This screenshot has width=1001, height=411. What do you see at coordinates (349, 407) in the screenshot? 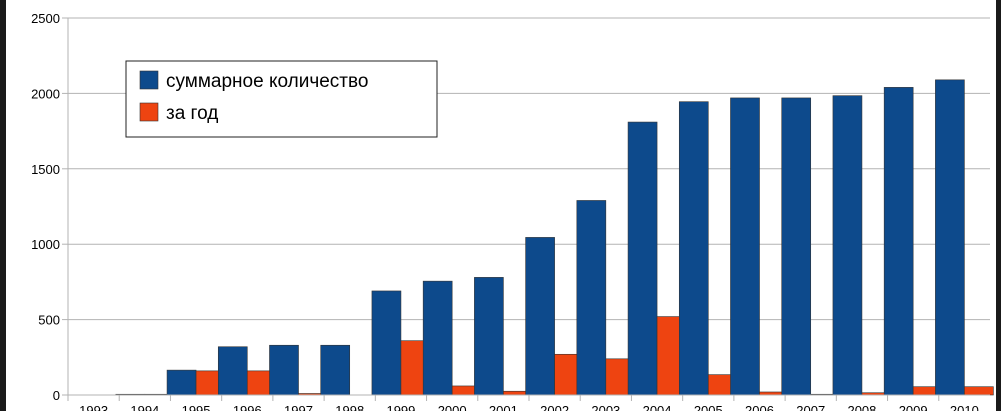
I see `x-tick-label: 1998` at bounding box center [349, 407].